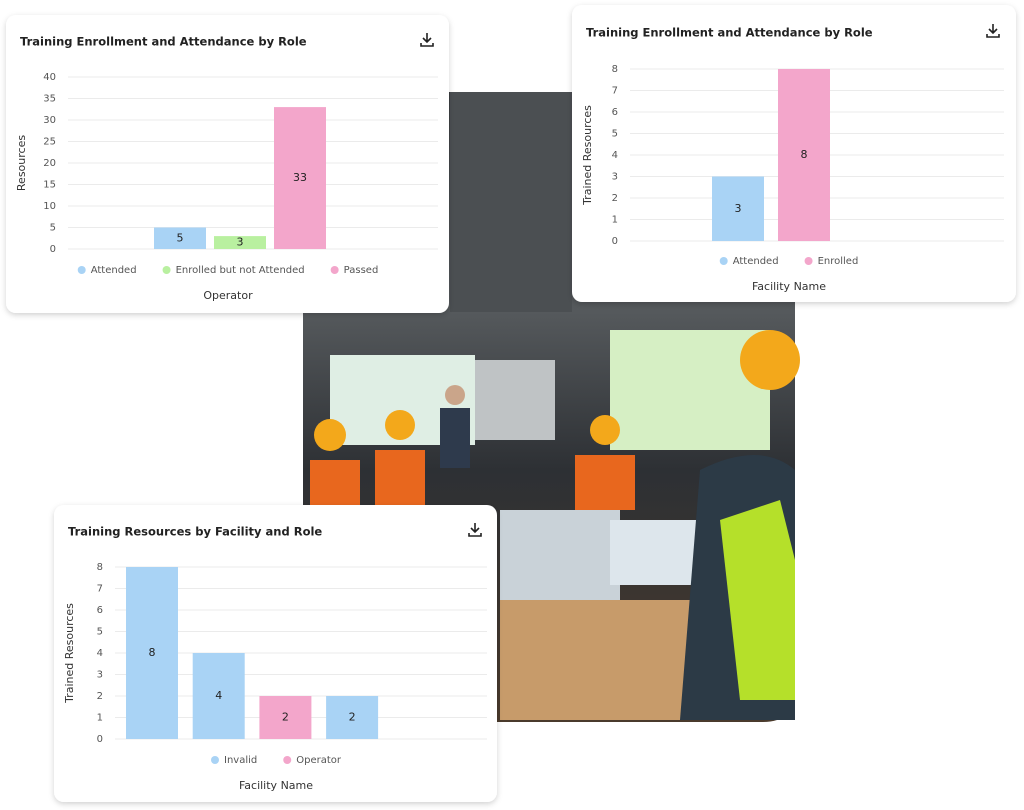 This screenshot has width=1024, height=810. What do you see at coordinates (240, 270) in the screenshot?
I see `legend-label: Enrolled but not Attended` at bounding box center [240, 270].